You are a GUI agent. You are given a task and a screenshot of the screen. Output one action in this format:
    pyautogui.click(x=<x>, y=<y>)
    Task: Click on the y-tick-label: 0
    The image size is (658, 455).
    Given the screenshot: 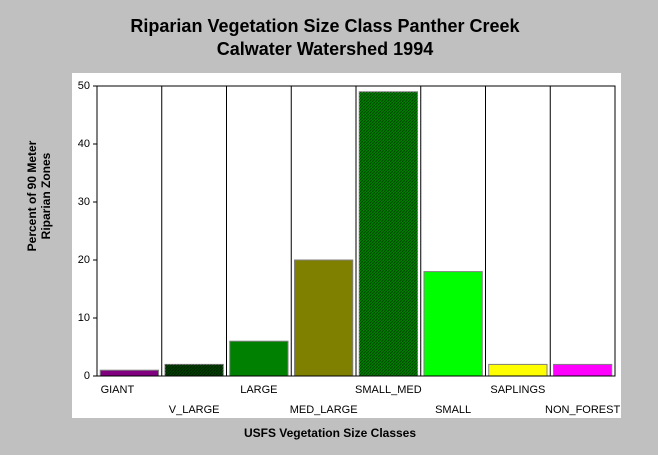 What is the action you would take?
    pyautogui.click(x=87, y=376)
    